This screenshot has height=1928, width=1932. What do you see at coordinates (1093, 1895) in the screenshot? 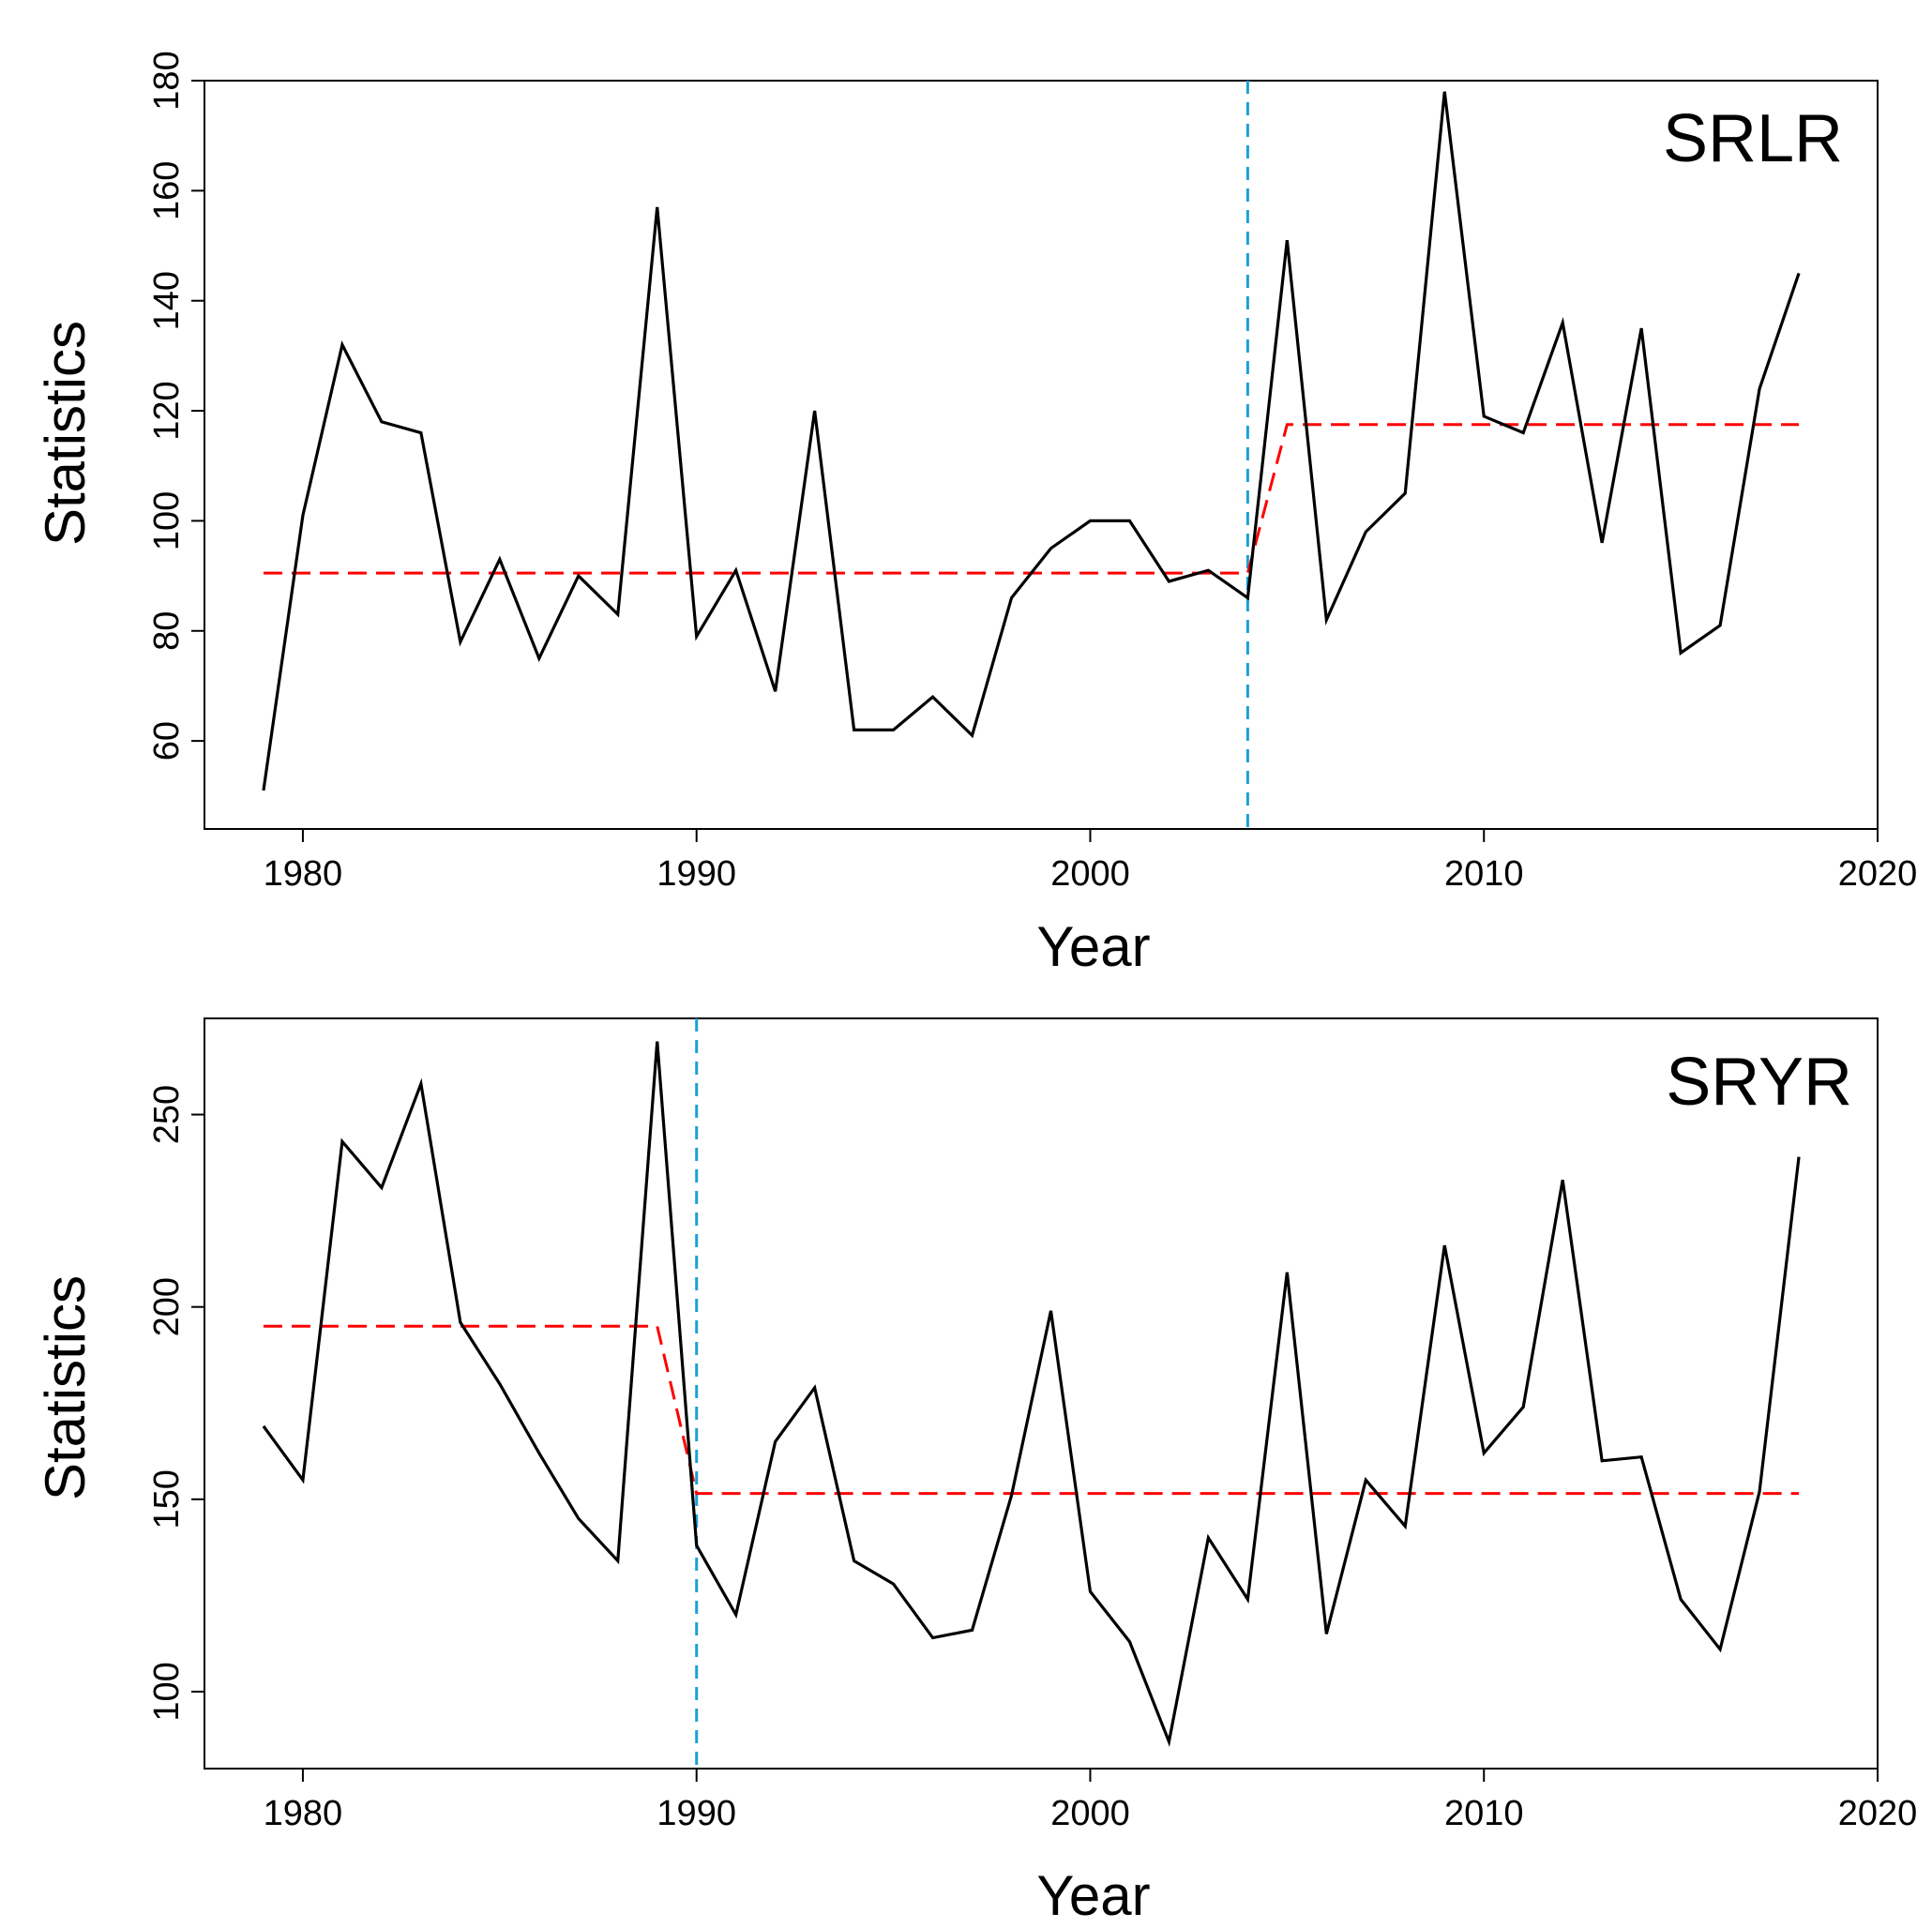
I see `x-axis-title-sryr: Year` at bounding box center [1093, 1895].